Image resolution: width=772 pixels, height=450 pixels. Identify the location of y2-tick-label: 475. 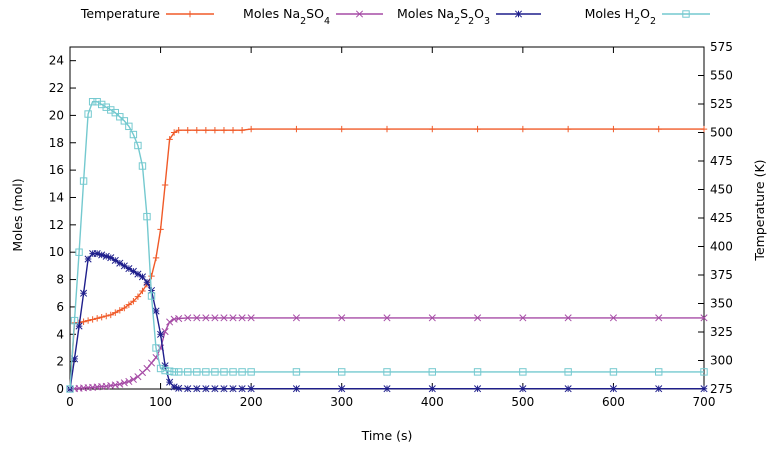
(721, 161).